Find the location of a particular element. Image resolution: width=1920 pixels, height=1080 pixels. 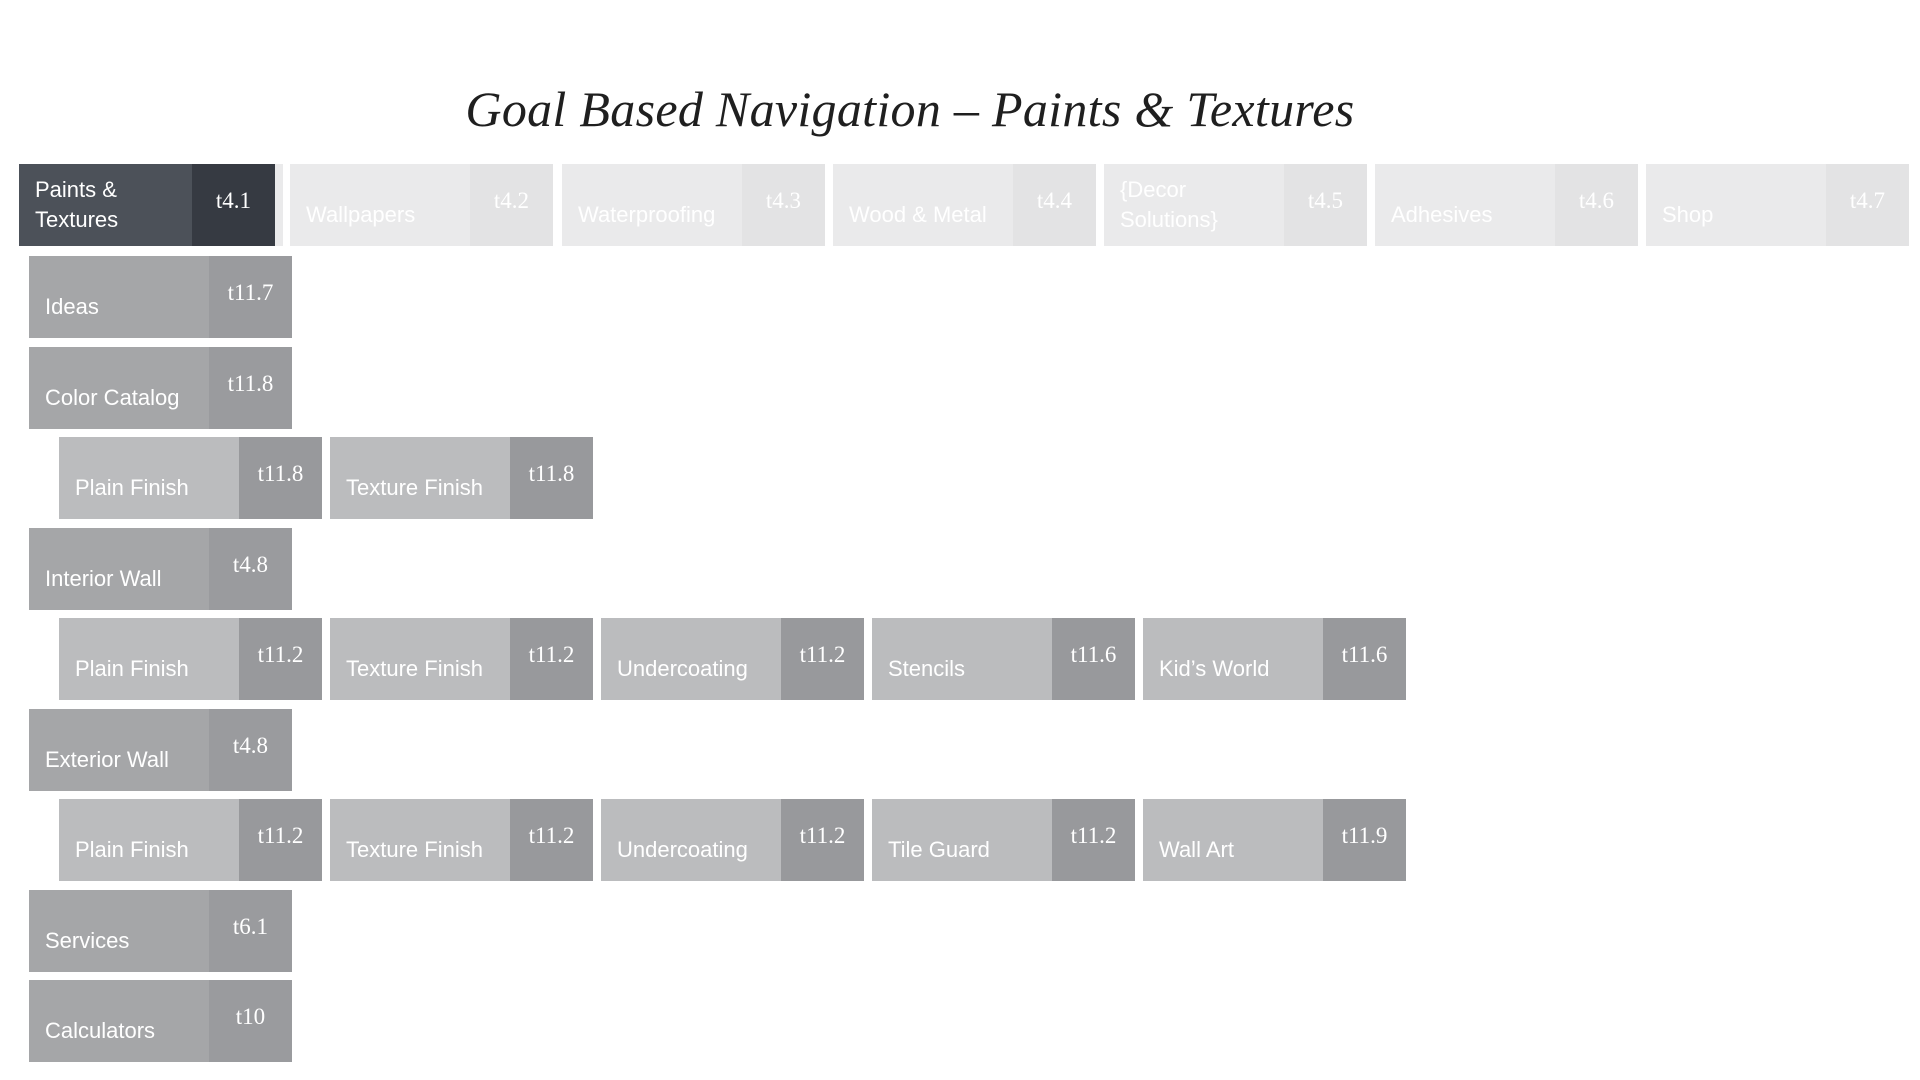

top-nav-label: Waterproofing is located at coordinates (647, 215).